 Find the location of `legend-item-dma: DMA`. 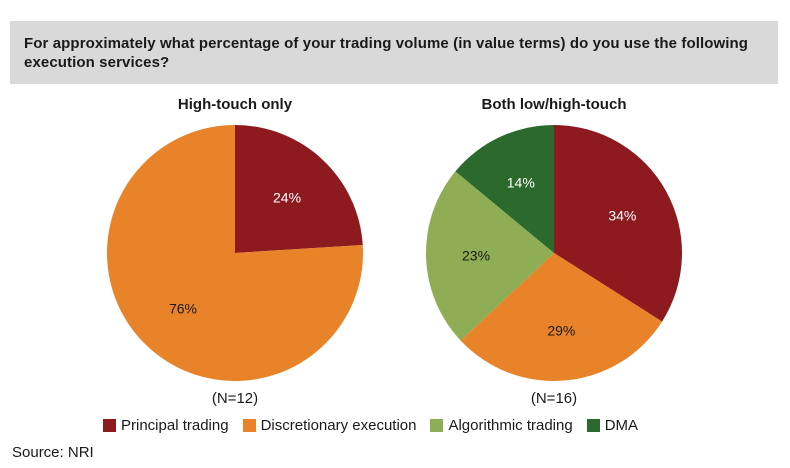

legend-item-dma: DMA is located at coordinates (612, 425).